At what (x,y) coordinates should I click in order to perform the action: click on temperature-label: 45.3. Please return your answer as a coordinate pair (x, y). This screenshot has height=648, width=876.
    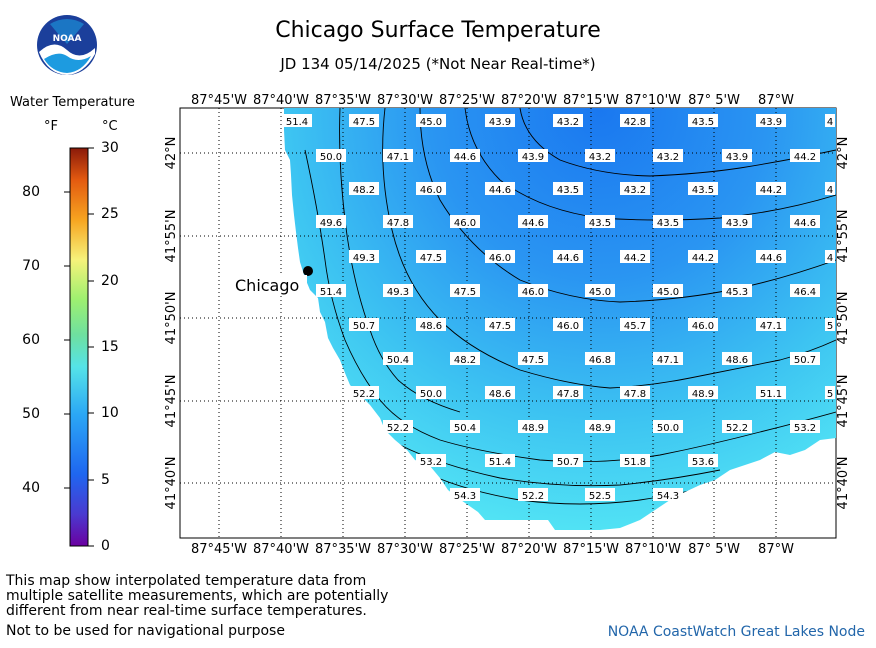
    Looking at the image, I should click on (737, 291).